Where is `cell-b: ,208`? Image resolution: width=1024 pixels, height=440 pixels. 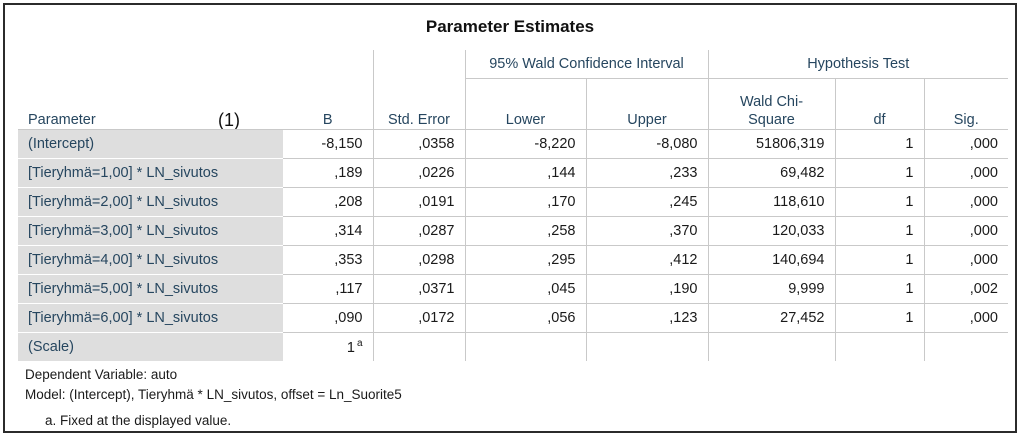
cell-b: ,208 is located at coordinates (328, 202).